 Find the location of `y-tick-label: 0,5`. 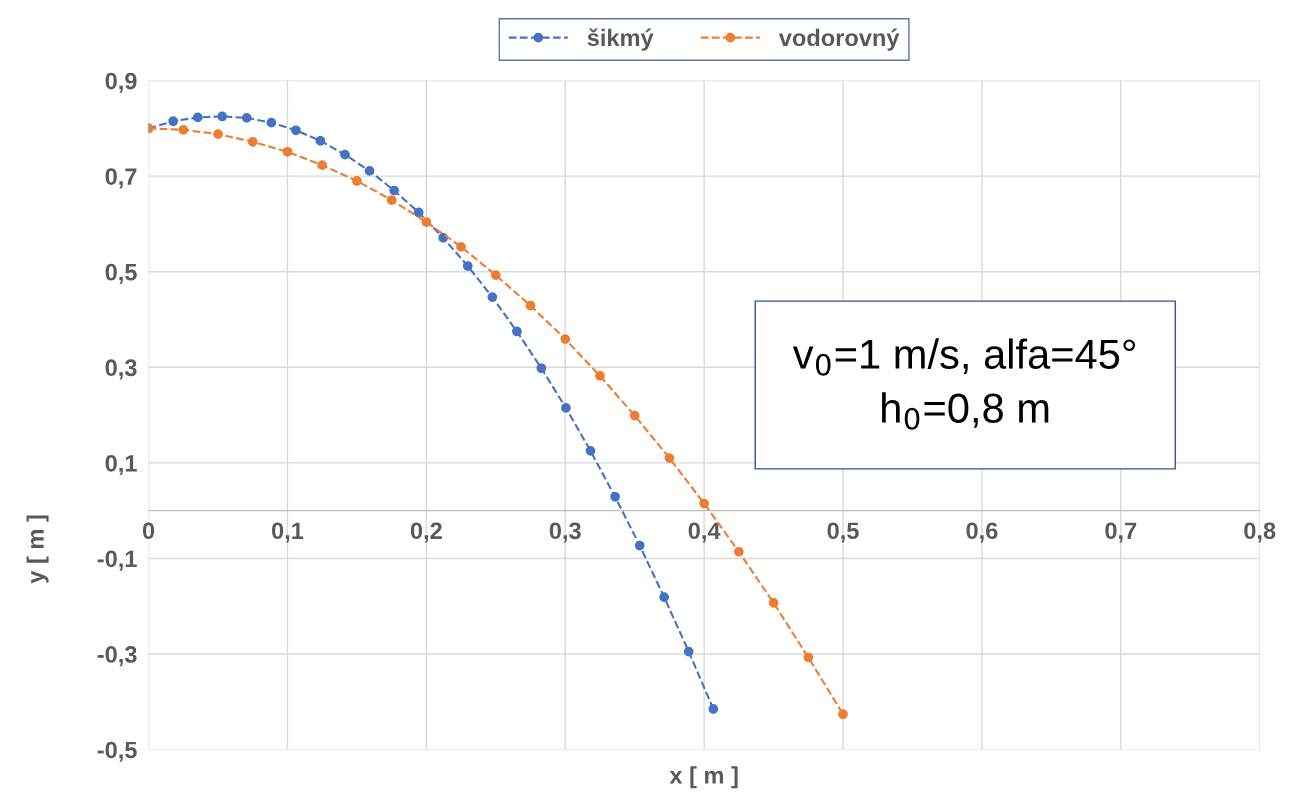

y-tick-label: 0,5 is located at coordinates (121, 273).